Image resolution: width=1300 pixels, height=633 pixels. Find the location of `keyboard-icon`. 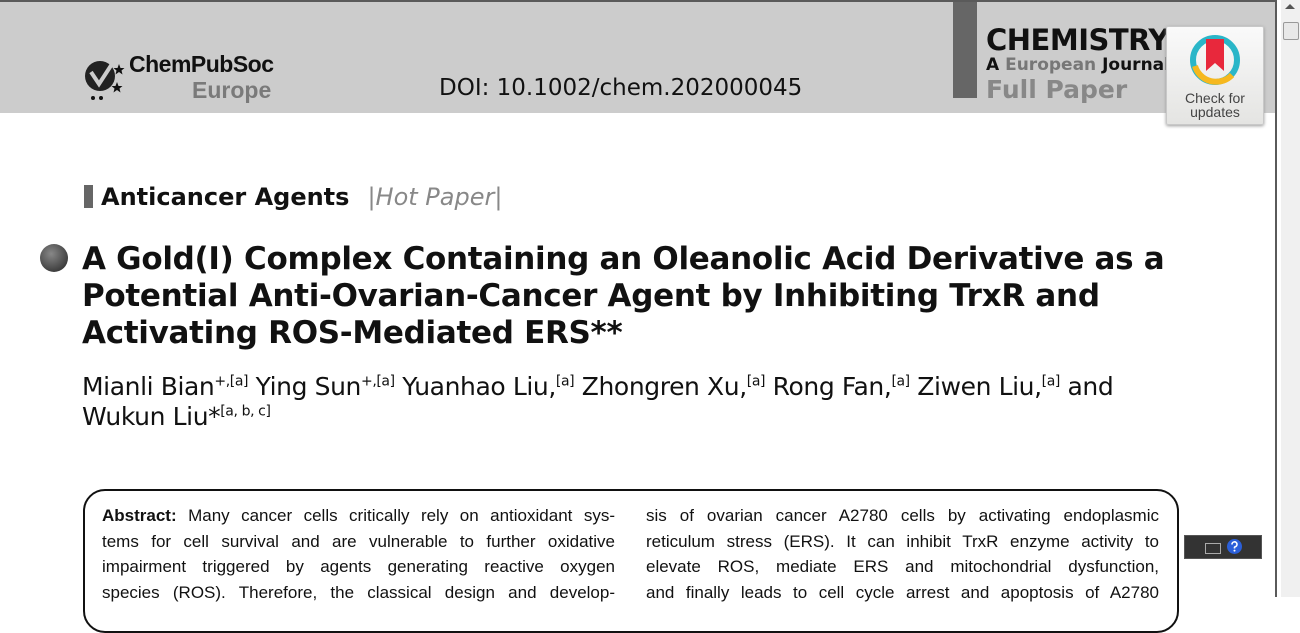

keyboard-icon is located at coordinates (1213, 548).